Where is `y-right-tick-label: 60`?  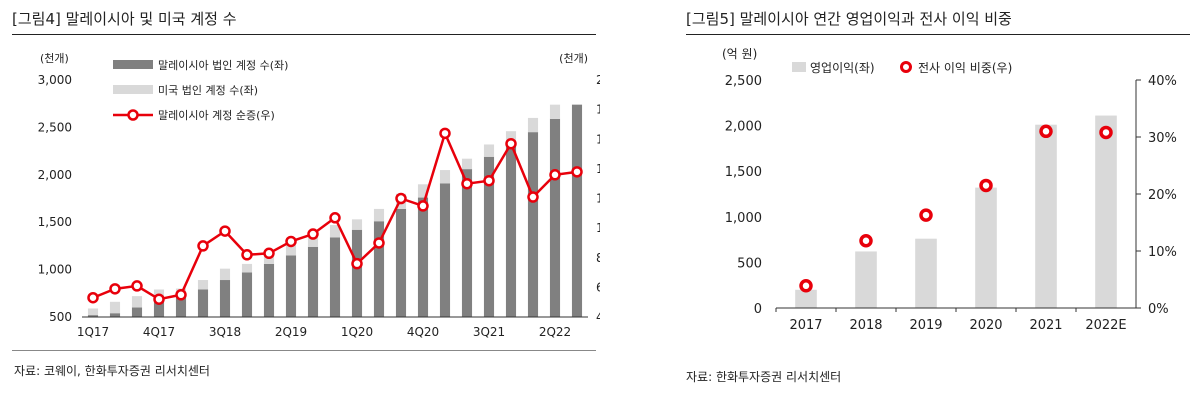
y-right-tick-label: 60 is located at coordinates (598, 287).